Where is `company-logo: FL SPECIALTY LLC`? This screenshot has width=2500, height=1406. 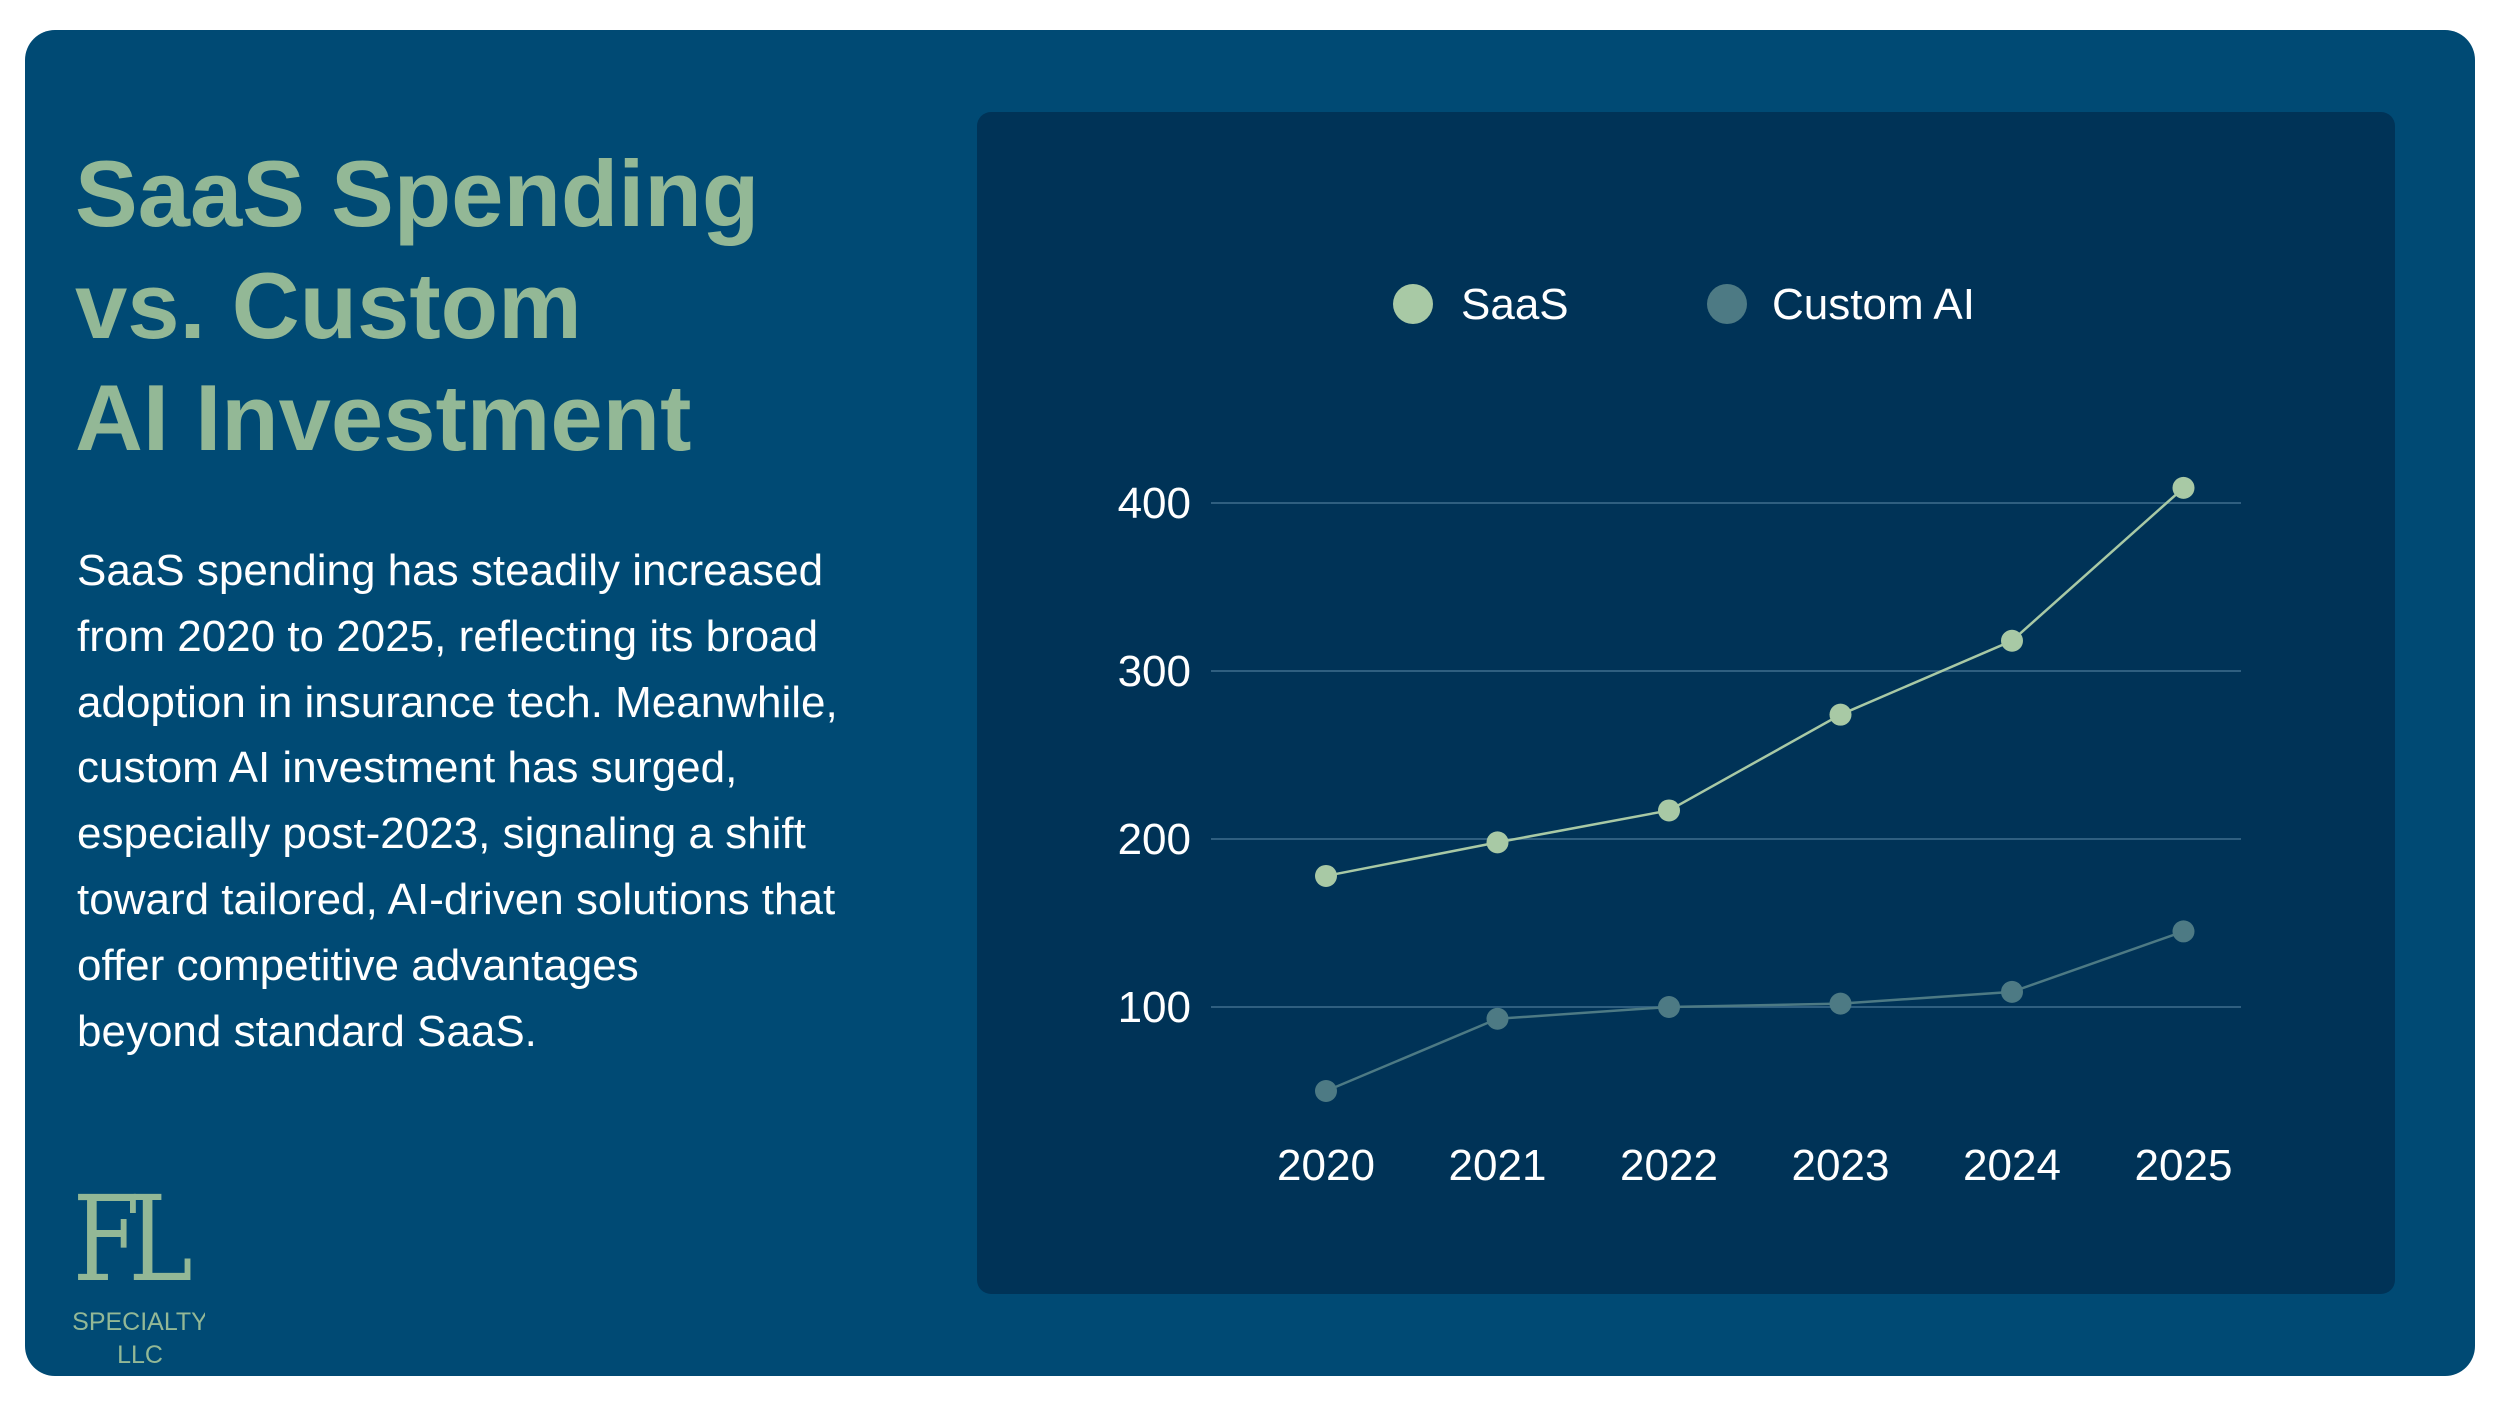
company-logo: FL SPECIALTY LLC is located at coordinates (138, 1270).